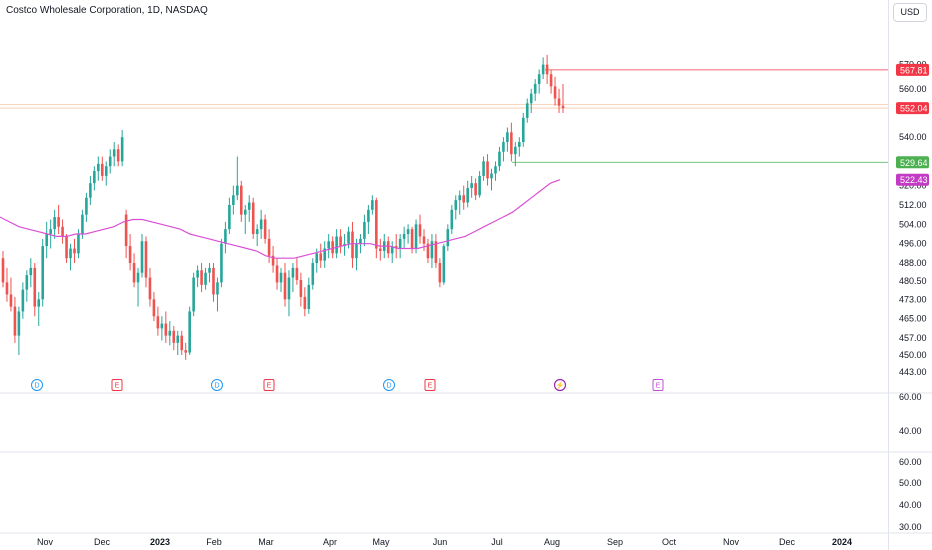 This screenshot has width=932, height=550. Describe the element at coordinates (910, 505) in the screenshot. I see `pane2-tick-label: 40.00` at that location.